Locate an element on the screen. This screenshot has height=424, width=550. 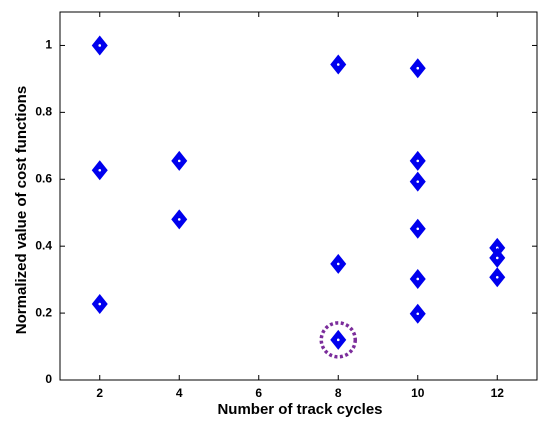
y-axis-title: Normalized value of cost functions is located at coordinates (21, 210).